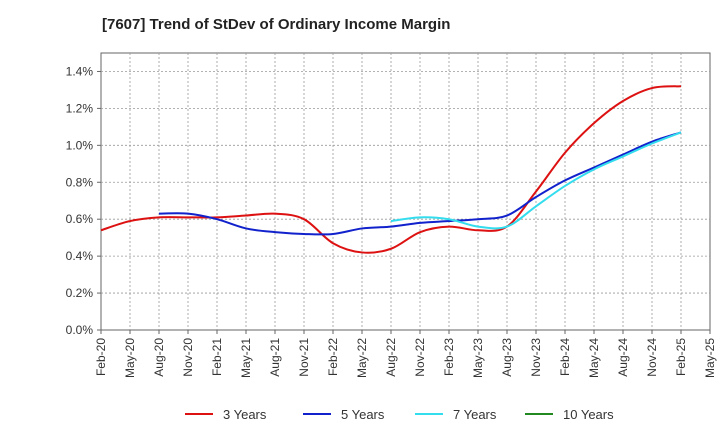  What do you see at coordinates (304, 357) in the screenshot?
I see `x-tick-label: Nov-21` at bounding box center [304, 357].